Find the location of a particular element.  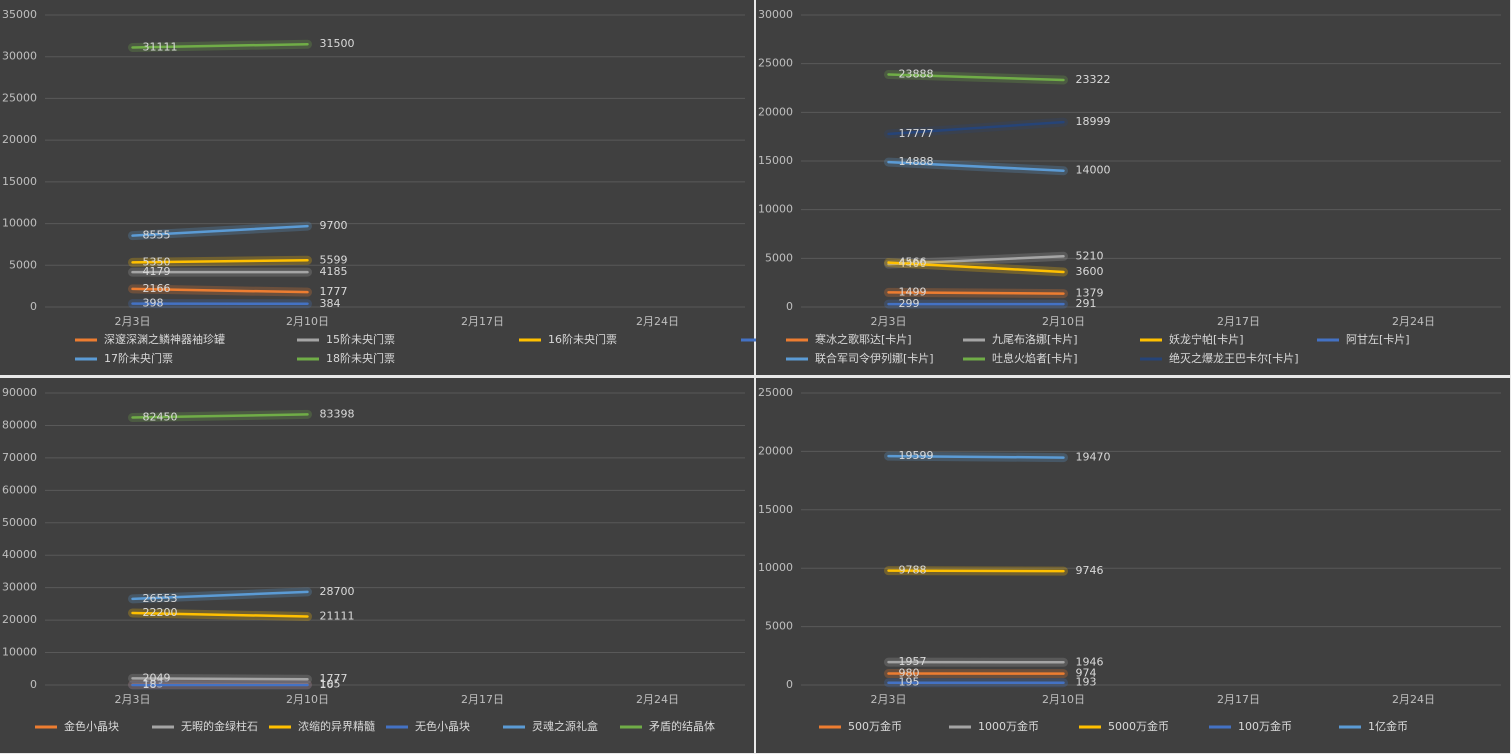

legend-label: 浓缩的异界精髓 is located at coordinates (336, 726).